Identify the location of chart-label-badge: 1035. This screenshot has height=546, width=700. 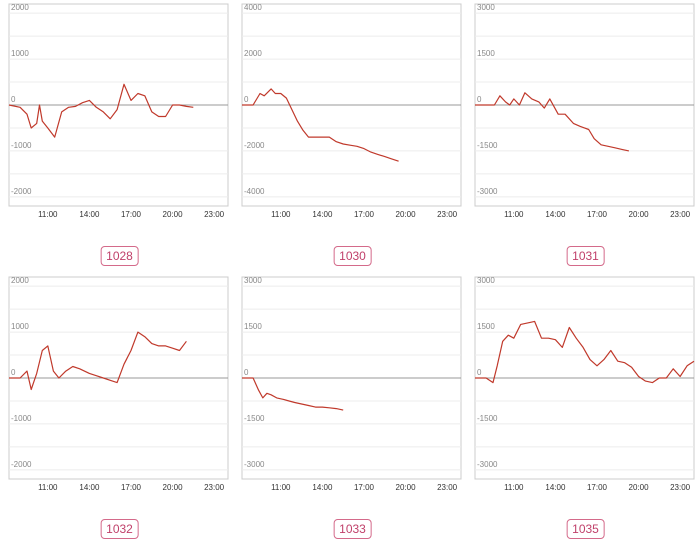
(585, 529).